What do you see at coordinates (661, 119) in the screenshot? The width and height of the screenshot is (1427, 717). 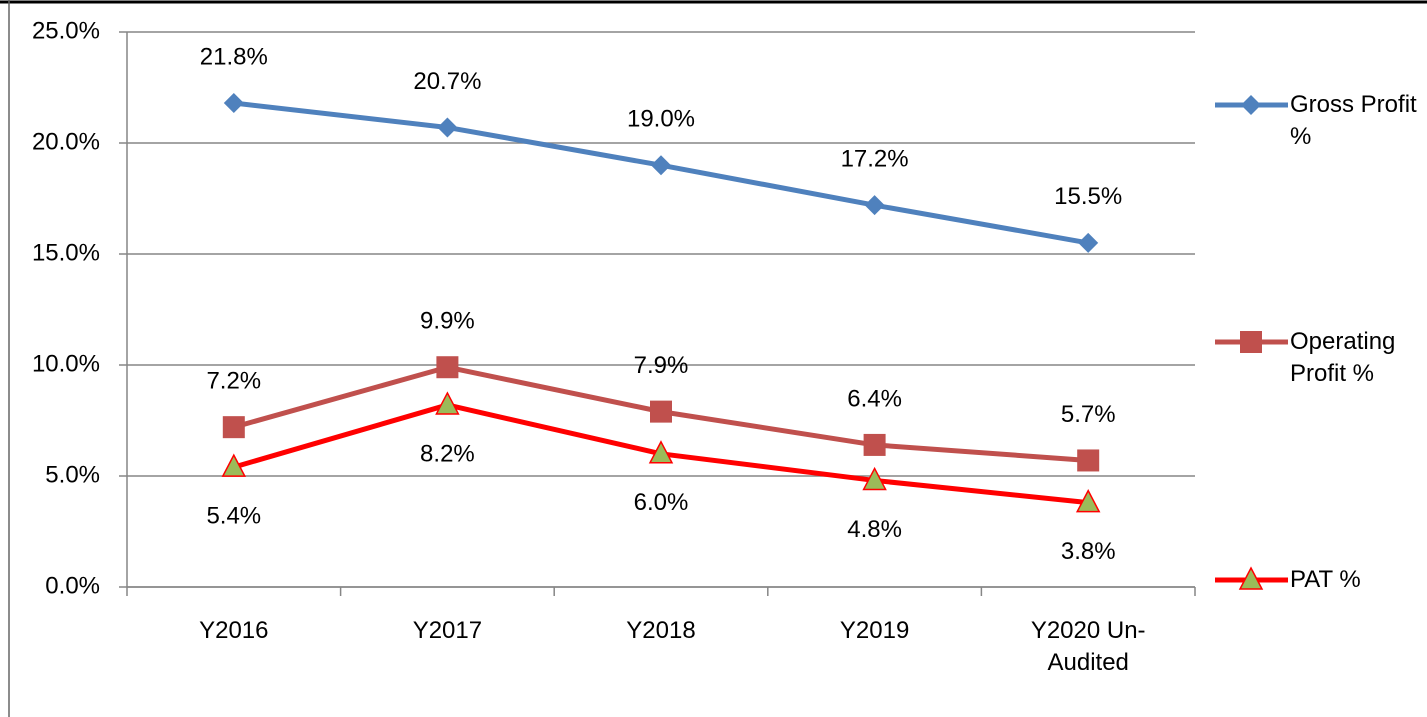 I see `data-label: 19.0%` at bounding box center [661, 119].